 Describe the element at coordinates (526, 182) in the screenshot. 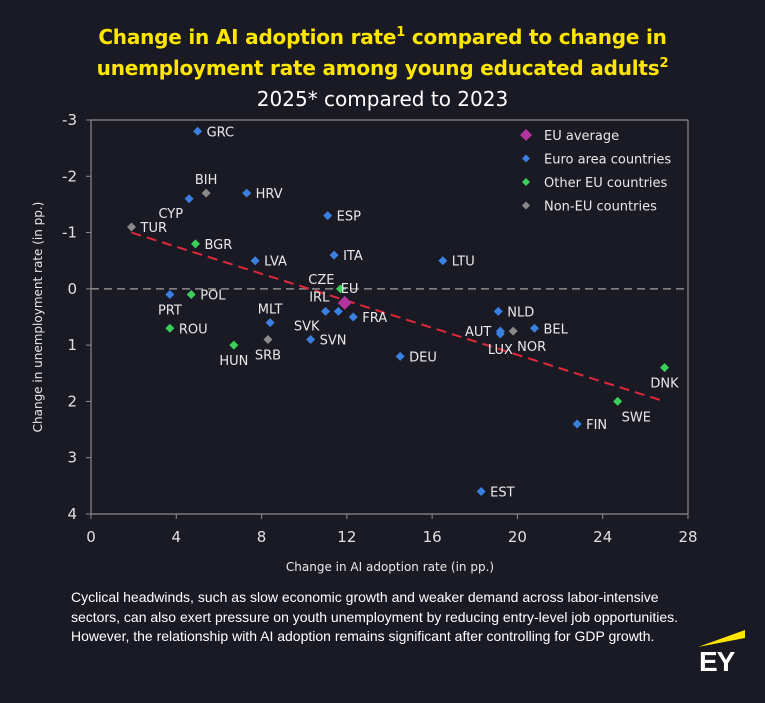

I see `legend-marker-other-eu` at that location.